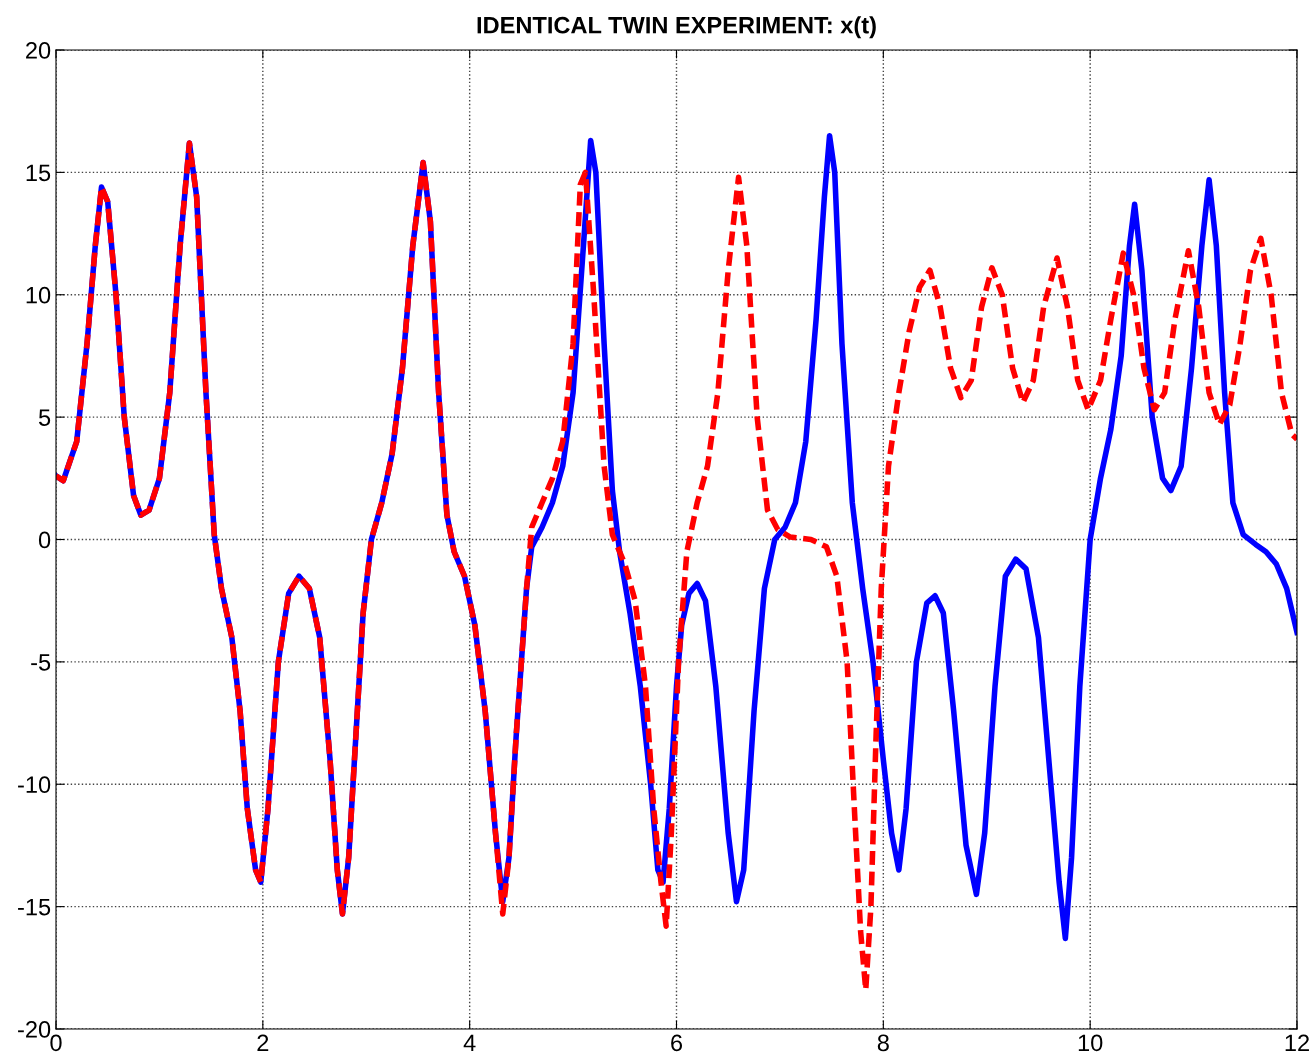 The width and height of the screenshot is (1312, 1063). I want to click on x-tick-label: 10, so click(1090, 1043).